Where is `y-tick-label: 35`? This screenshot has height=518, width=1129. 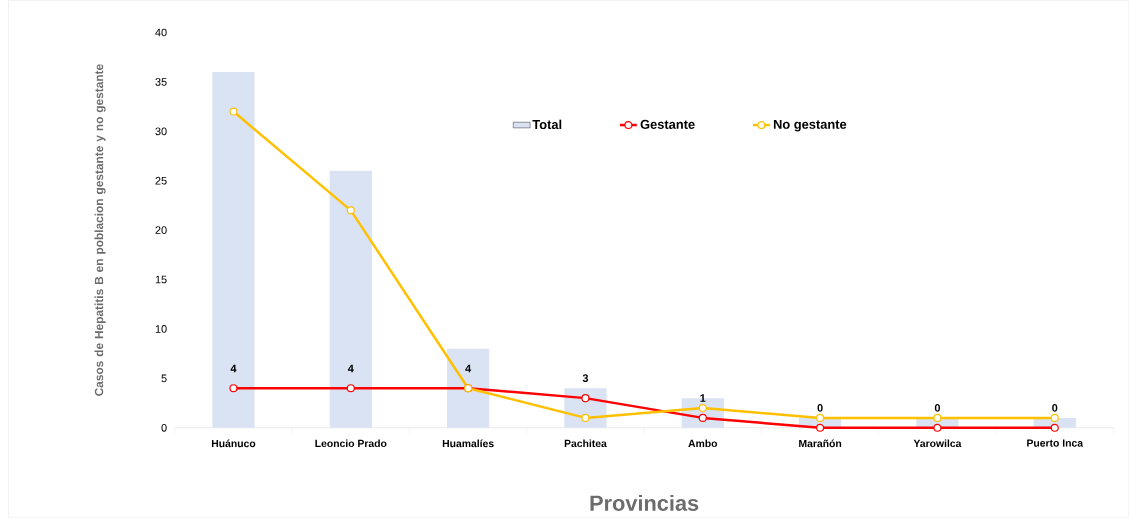 y-tick-label: 35 is located at coordinates (161, 82).